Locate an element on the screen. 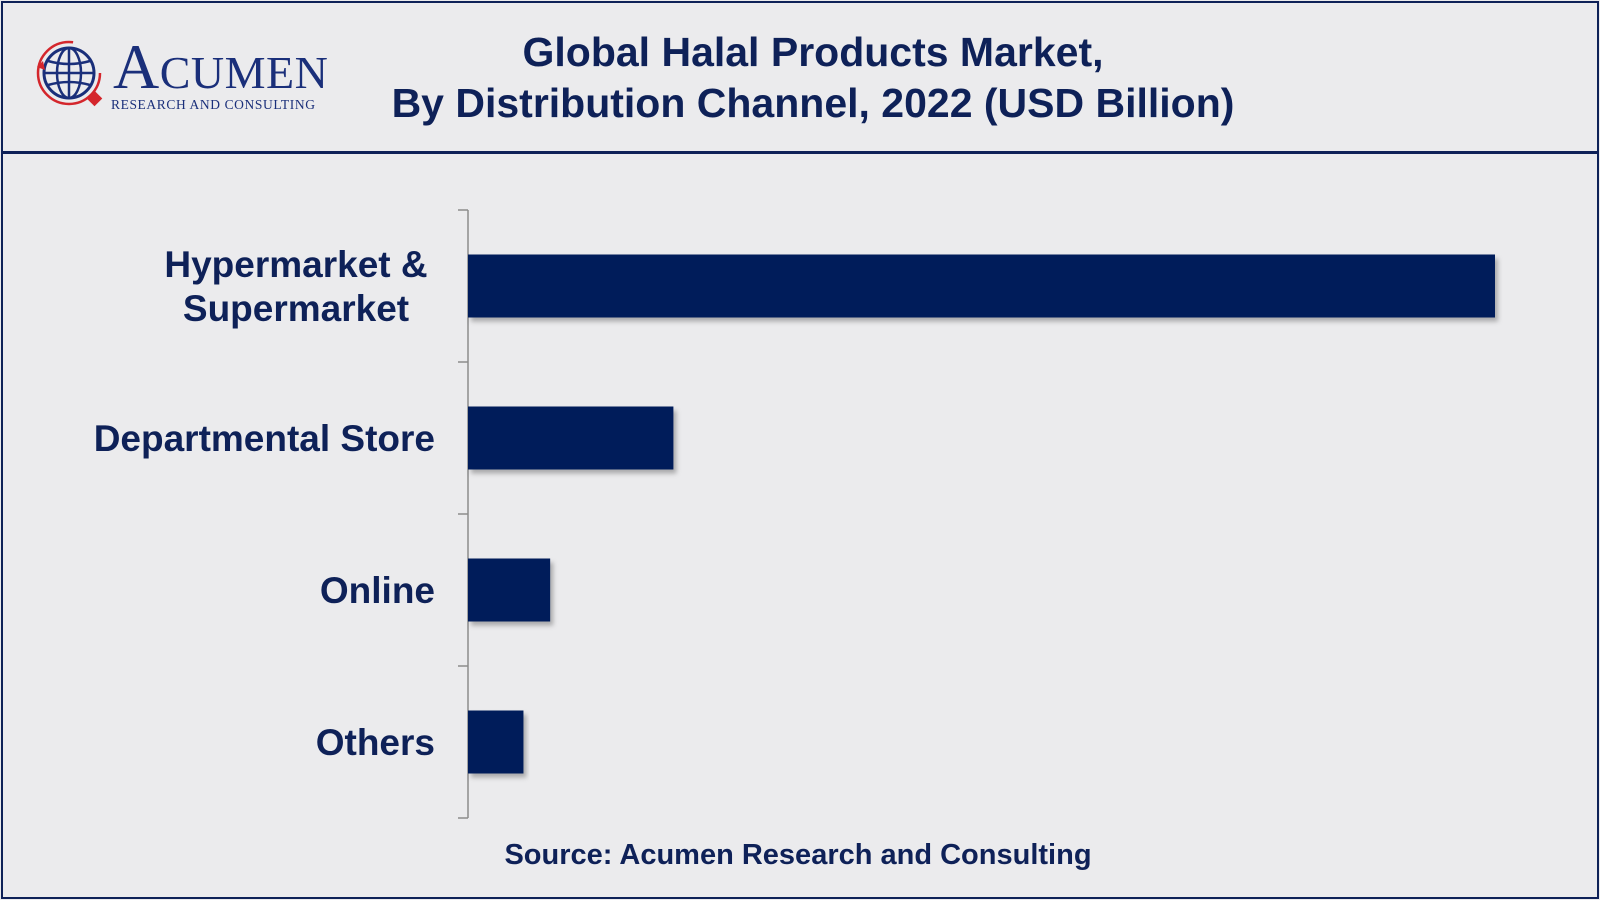 This screenshot has width=1600, height=900. chart-title-line-1: Global Halal Products Market, is located at coordinates (813, 52).